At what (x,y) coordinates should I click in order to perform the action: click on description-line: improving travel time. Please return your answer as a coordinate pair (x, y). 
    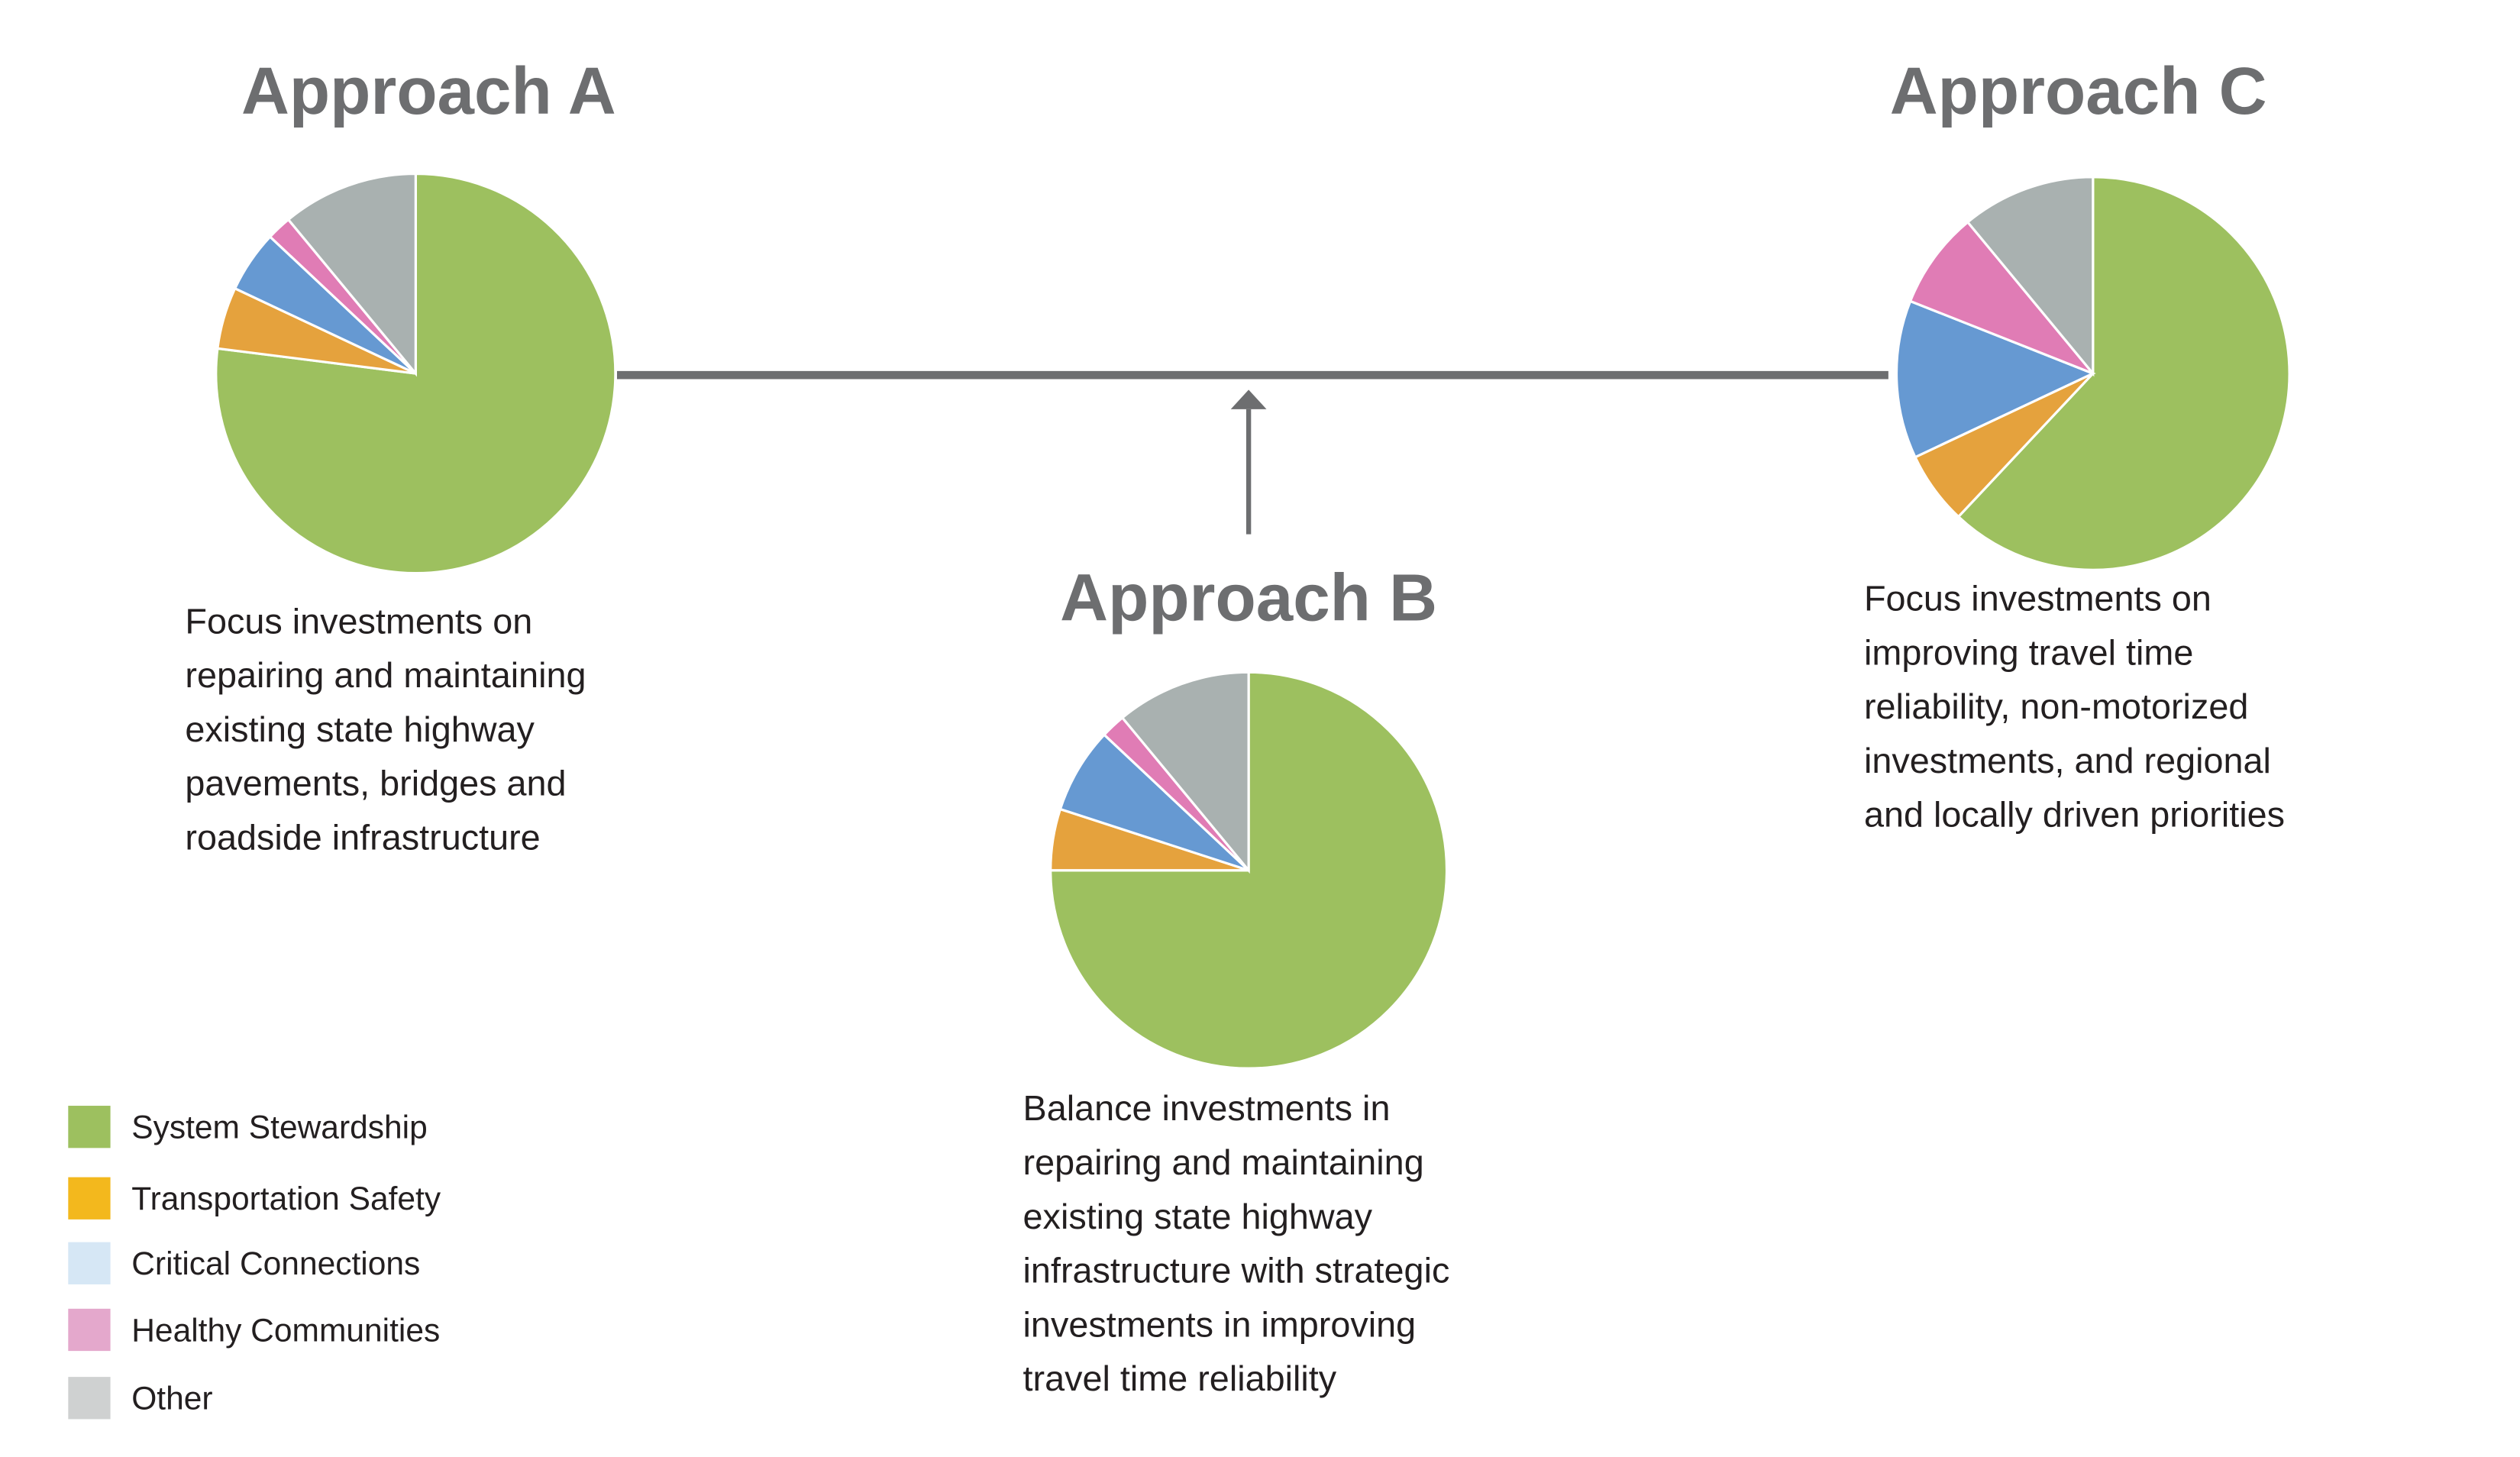
    Looking at the image, I should click on (2029, 652).